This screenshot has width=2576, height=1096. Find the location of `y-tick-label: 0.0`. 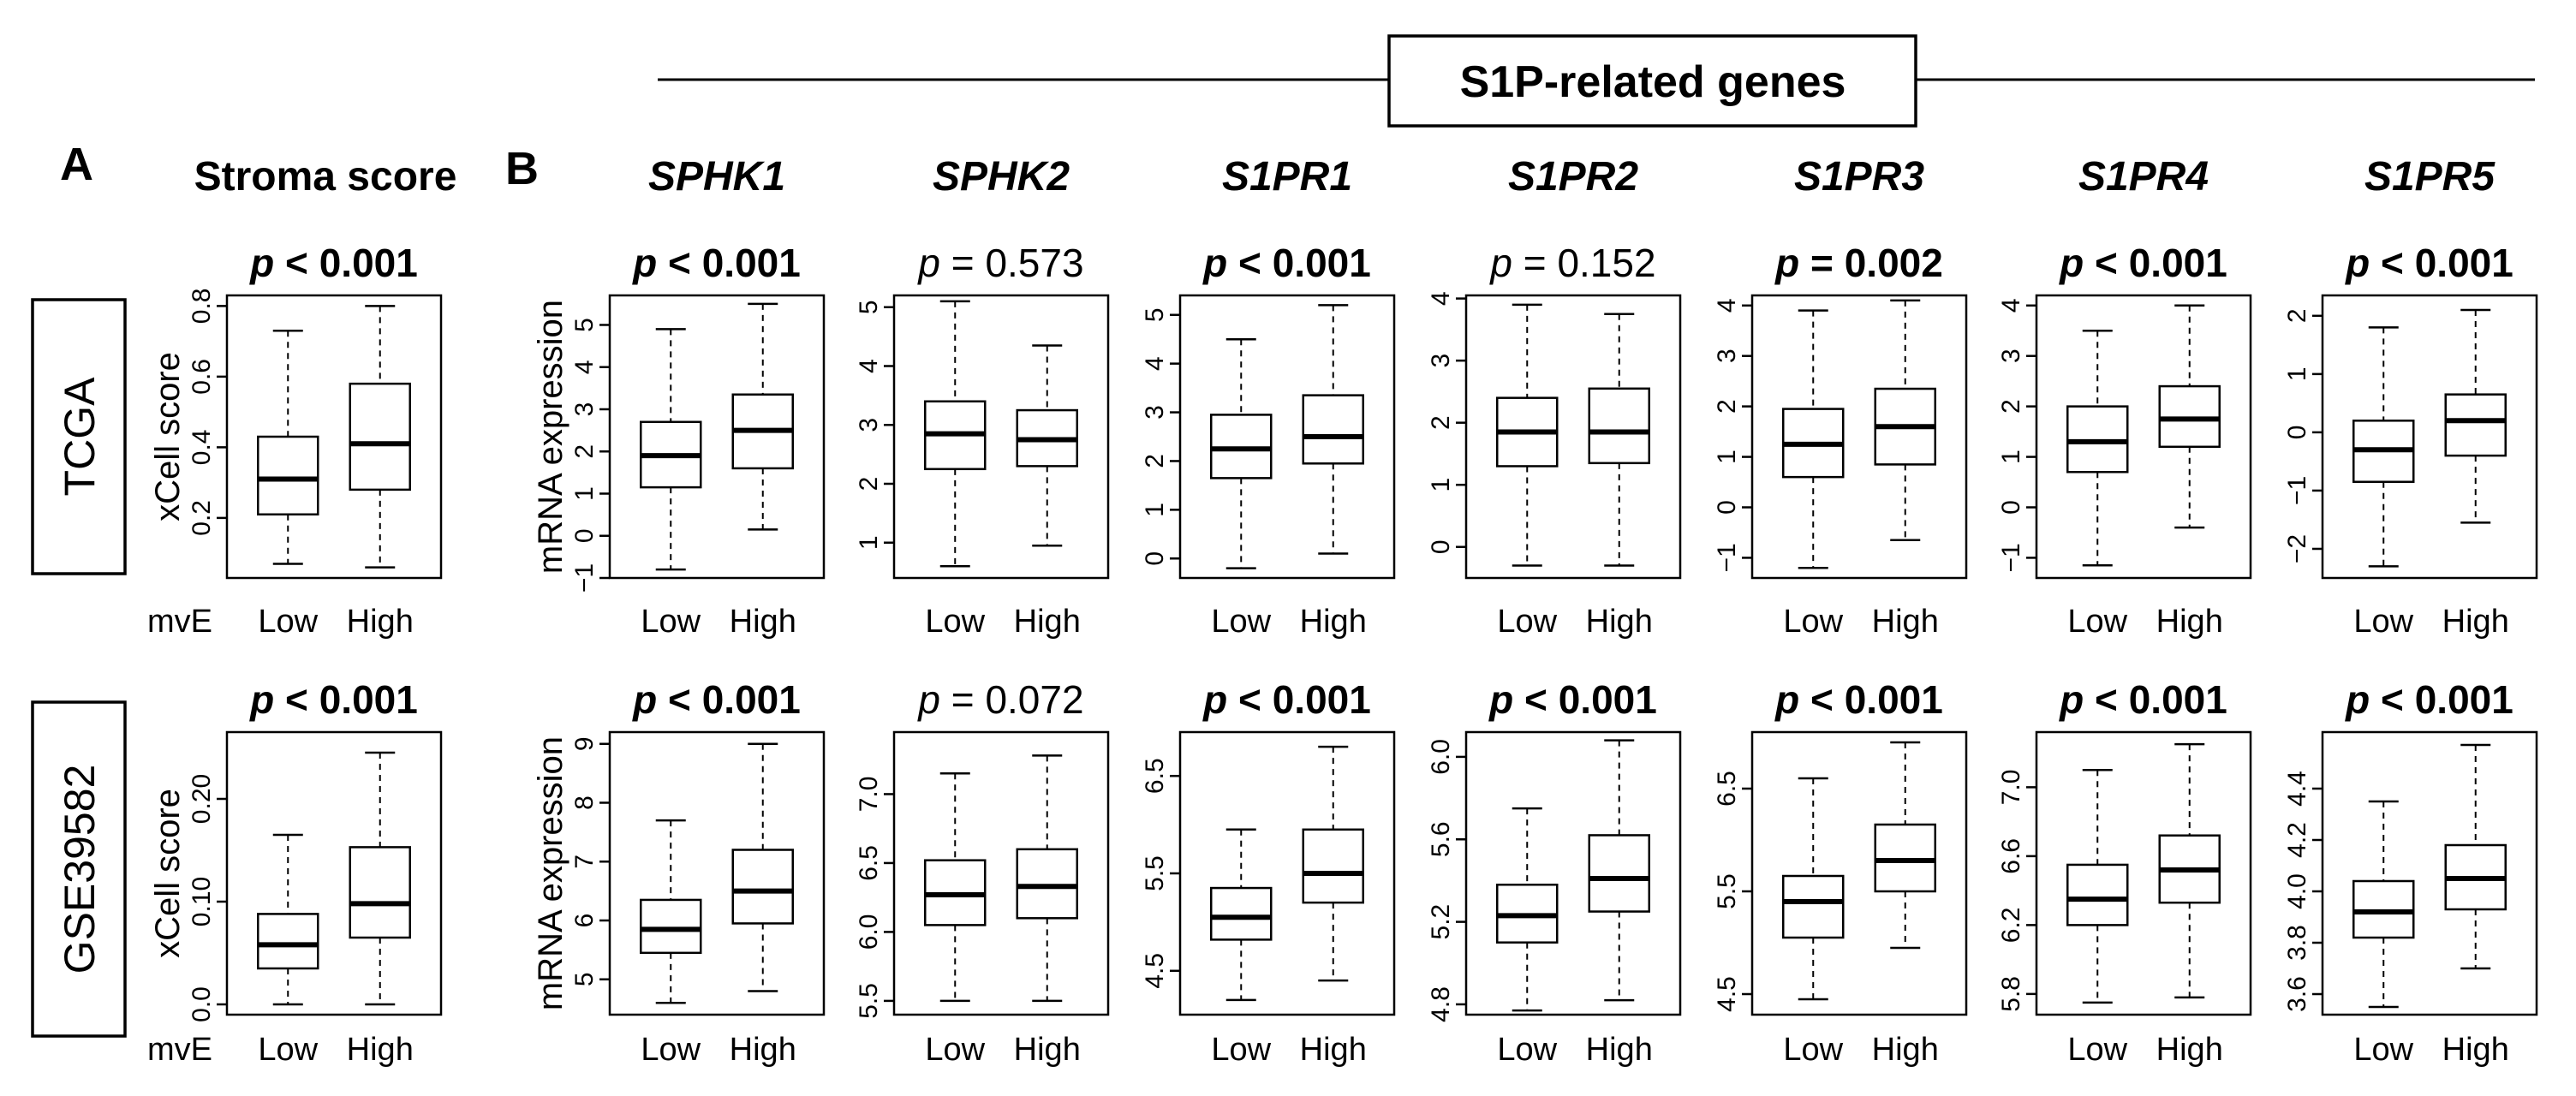

y-tick-label: 0.0 is located at coordinates (202, 1004).